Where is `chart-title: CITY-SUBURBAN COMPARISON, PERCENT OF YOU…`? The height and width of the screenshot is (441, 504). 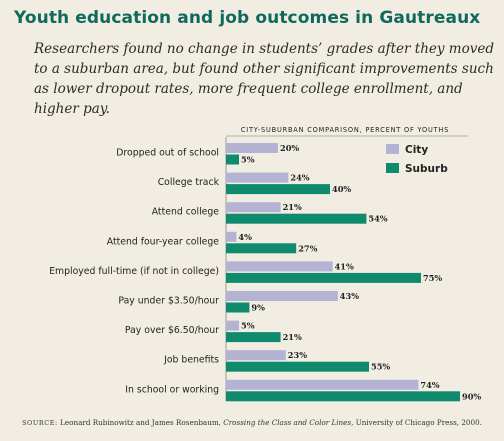
chart-title: CITY-SUBURBAN COMPARISON, PERCENT OF YOU… is located at coordinates (345, 130).